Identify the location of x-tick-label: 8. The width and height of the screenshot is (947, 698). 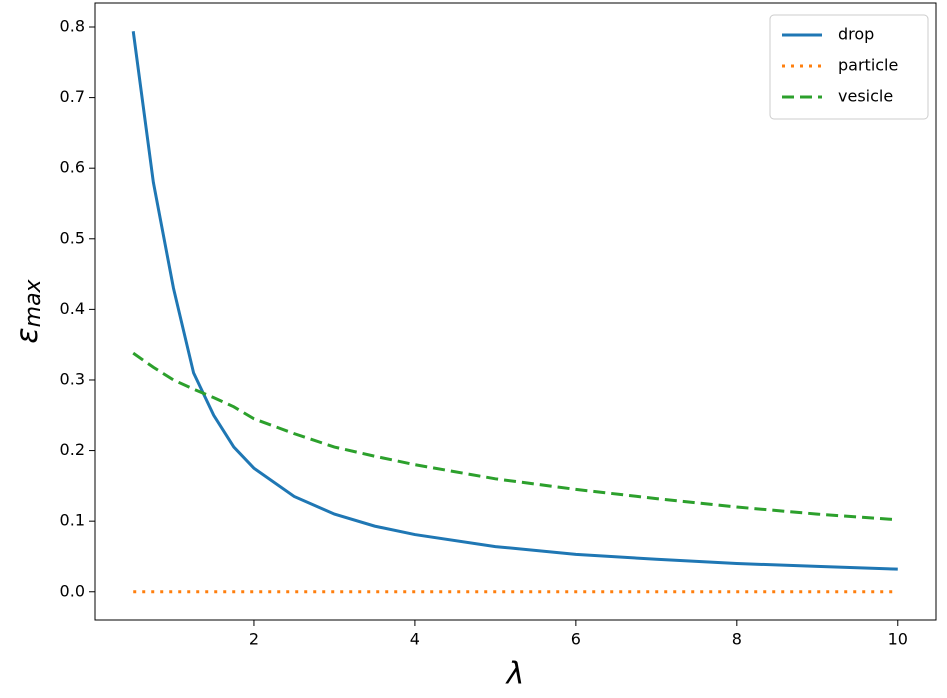
(737, 639).